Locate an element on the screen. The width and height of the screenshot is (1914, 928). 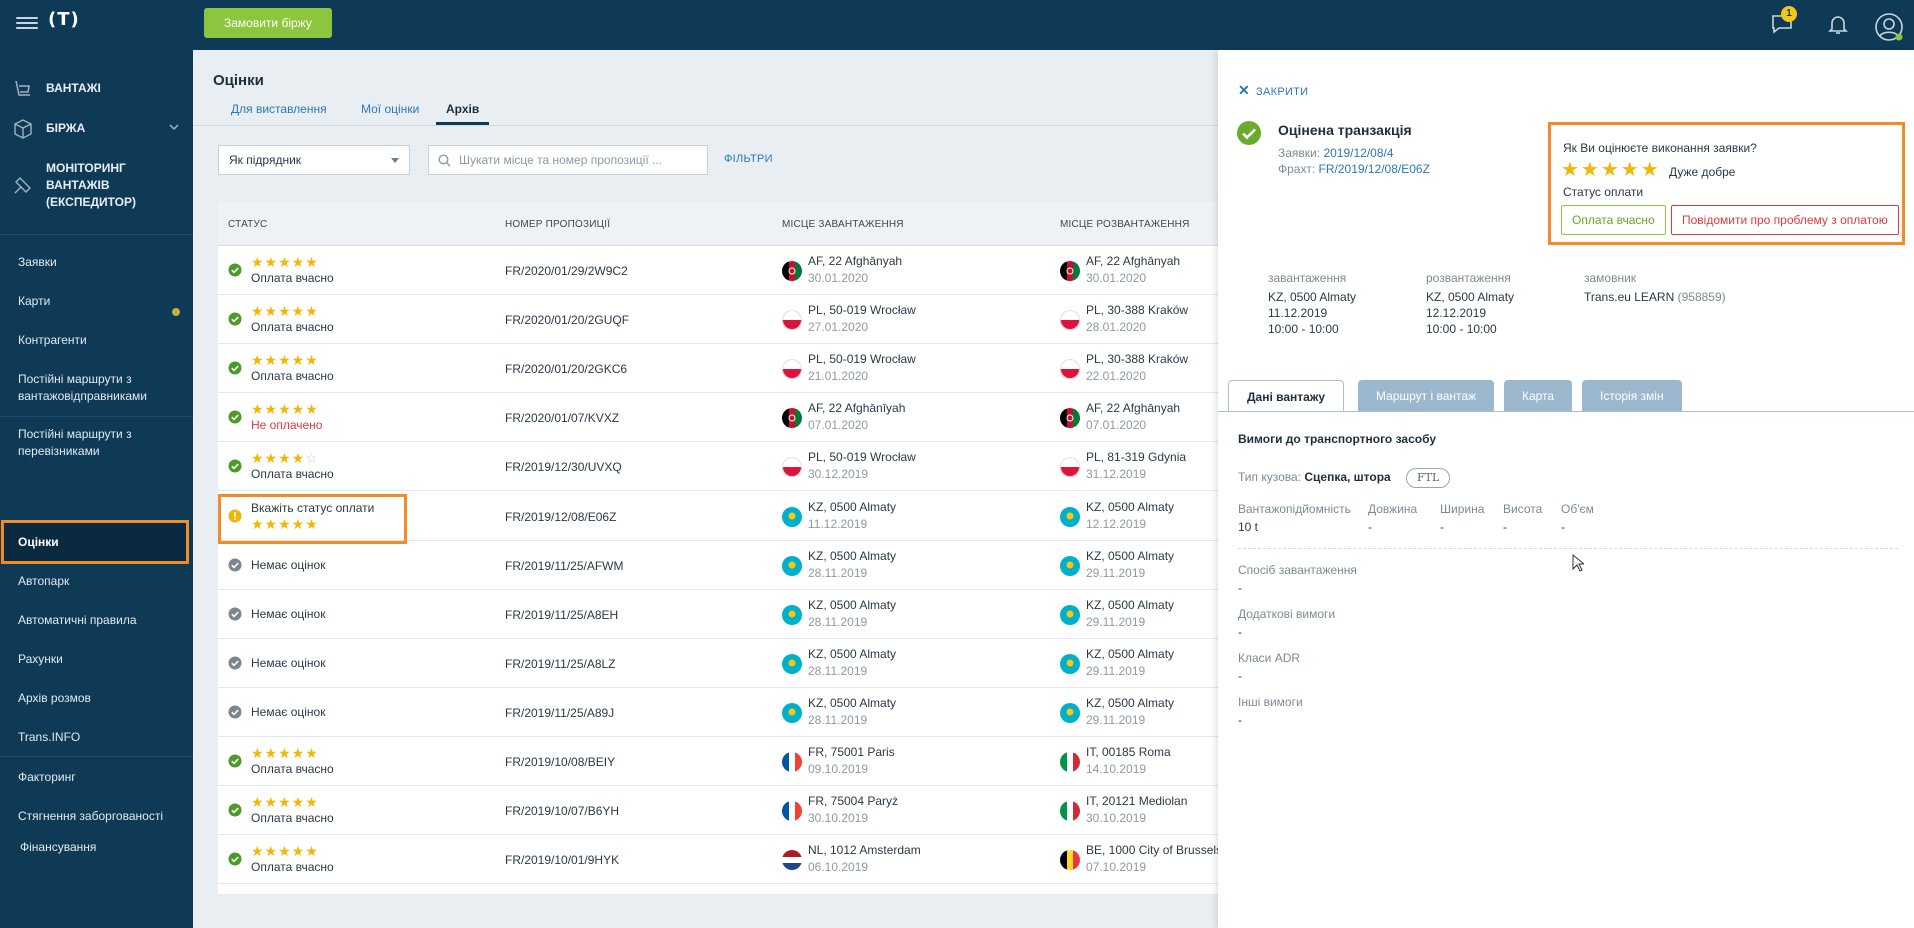
sidebar-item-routes-shippers: Постійні маршрути з вантажовідправниками is located at coordinates (83, 387).